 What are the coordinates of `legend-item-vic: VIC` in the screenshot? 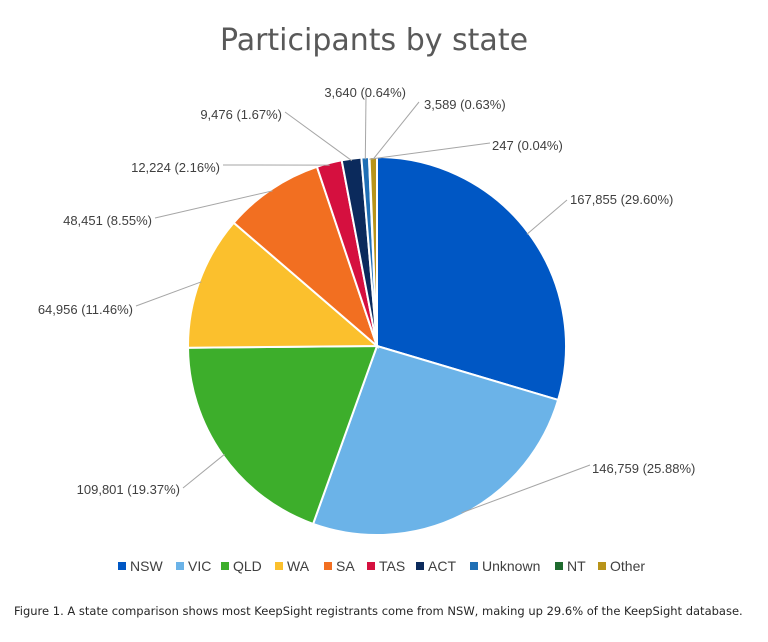 It's located at (193, 566).